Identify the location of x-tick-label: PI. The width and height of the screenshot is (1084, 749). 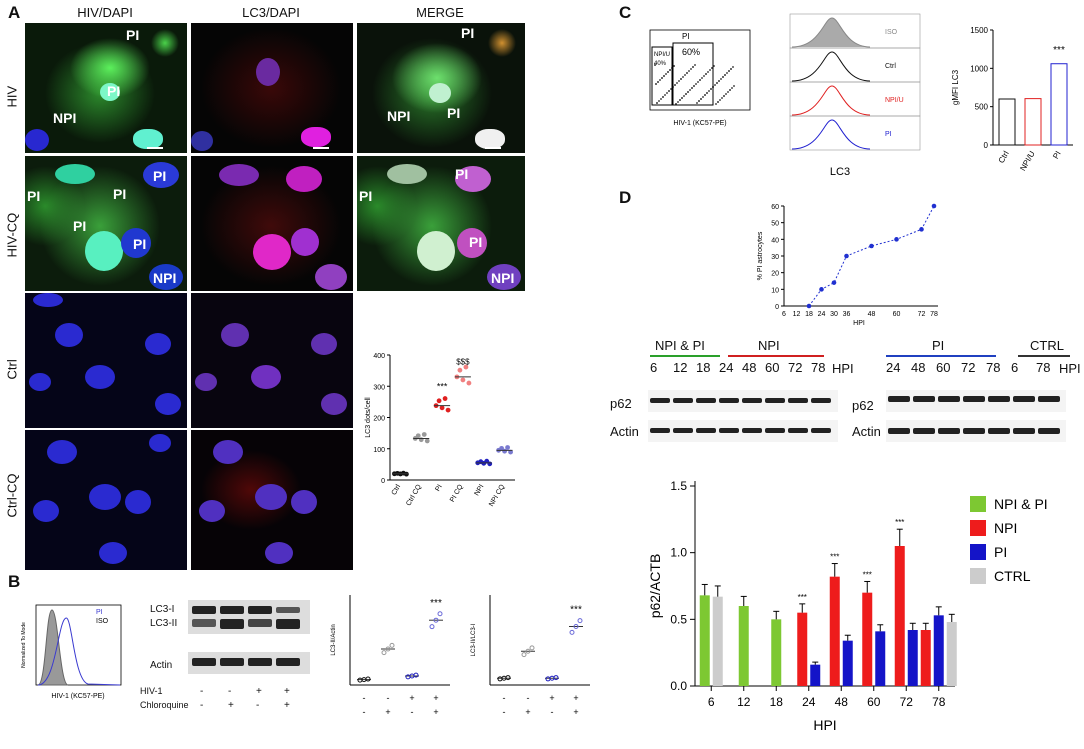
(438, 487).